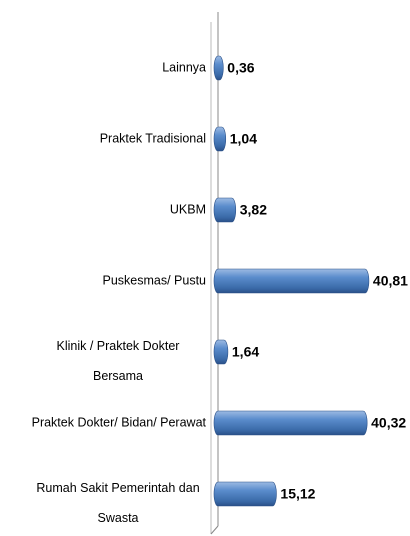 The height and width of the screenshot is (536, 410). I want to click on axis-foot, so click(214, 530).